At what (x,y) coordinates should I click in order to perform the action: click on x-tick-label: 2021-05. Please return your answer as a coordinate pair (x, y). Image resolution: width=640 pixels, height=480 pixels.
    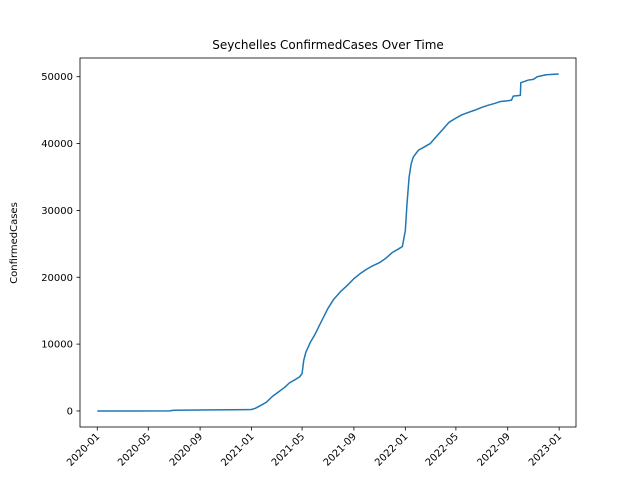
    Looking at the image, I should click on (288, 449).